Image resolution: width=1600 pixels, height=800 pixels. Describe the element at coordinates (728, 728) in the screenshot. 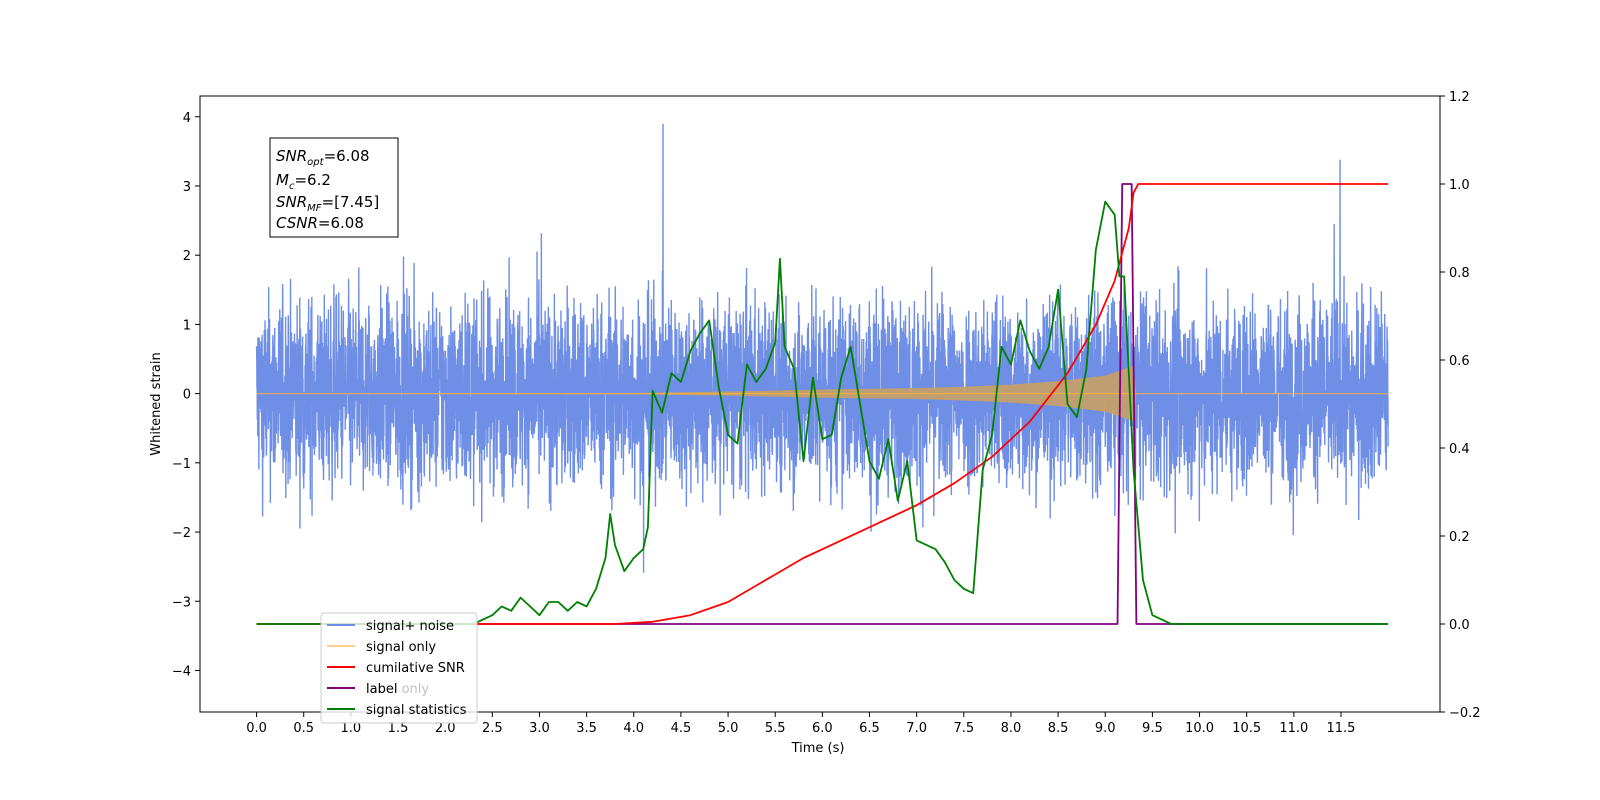

I see `x-tick-label-10: 5.0` at that location.